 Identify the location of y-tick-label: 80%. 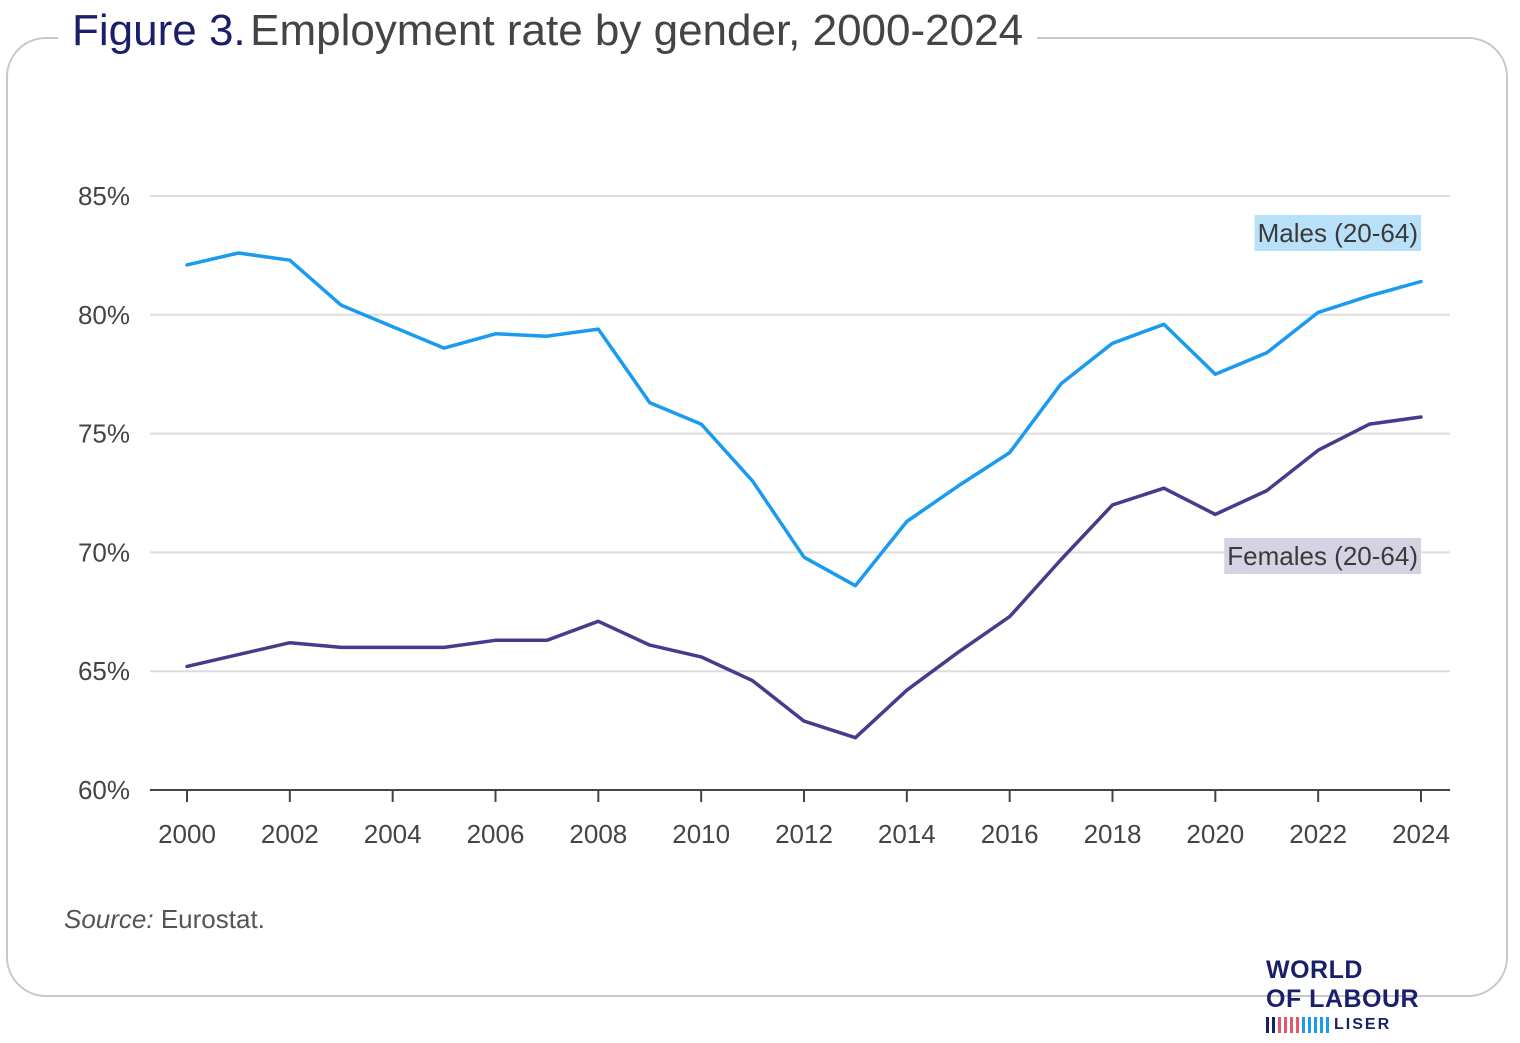
(104, 315).